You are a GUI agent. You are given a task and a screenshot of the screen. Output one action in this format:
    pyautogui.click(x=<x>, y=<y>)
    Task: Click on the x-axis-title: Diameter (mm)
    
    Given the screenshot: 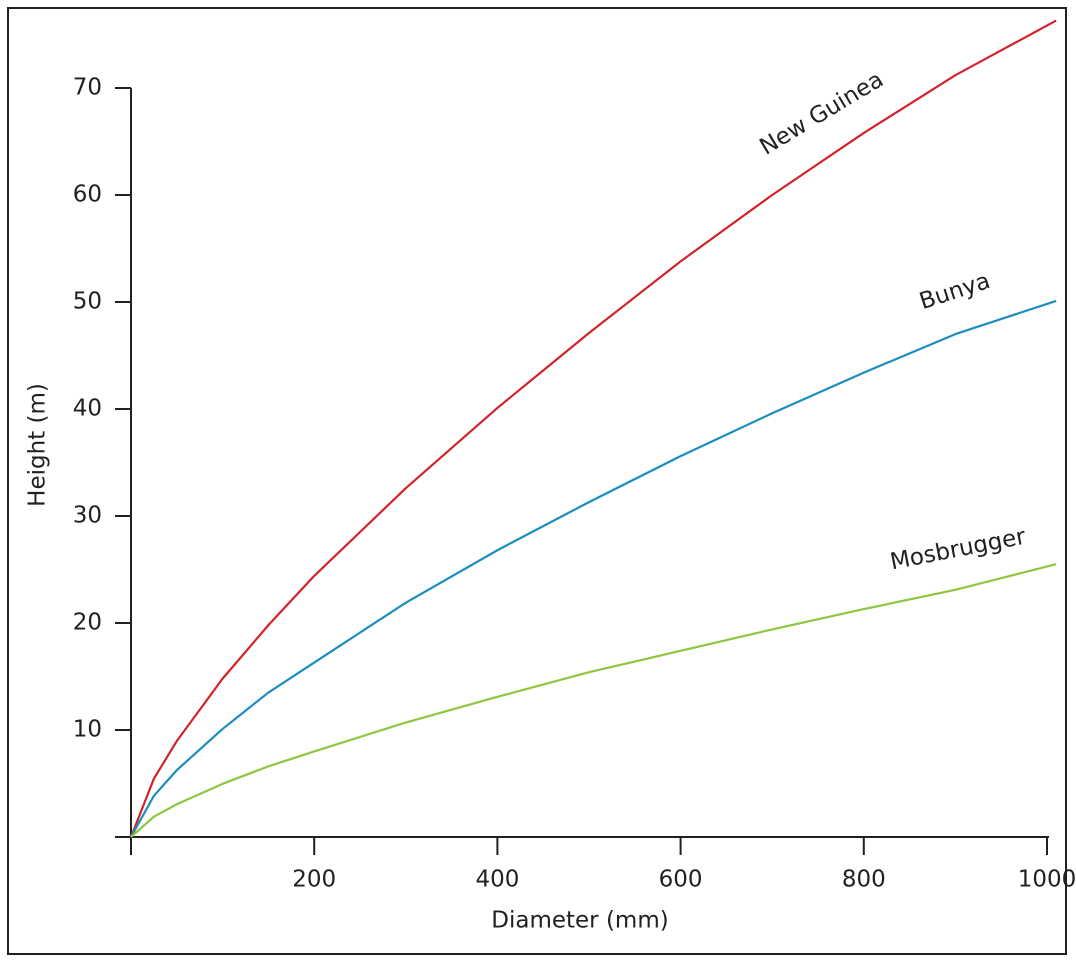 What is the action you would take?
    pyautogui.click(x=579, y=921)
    